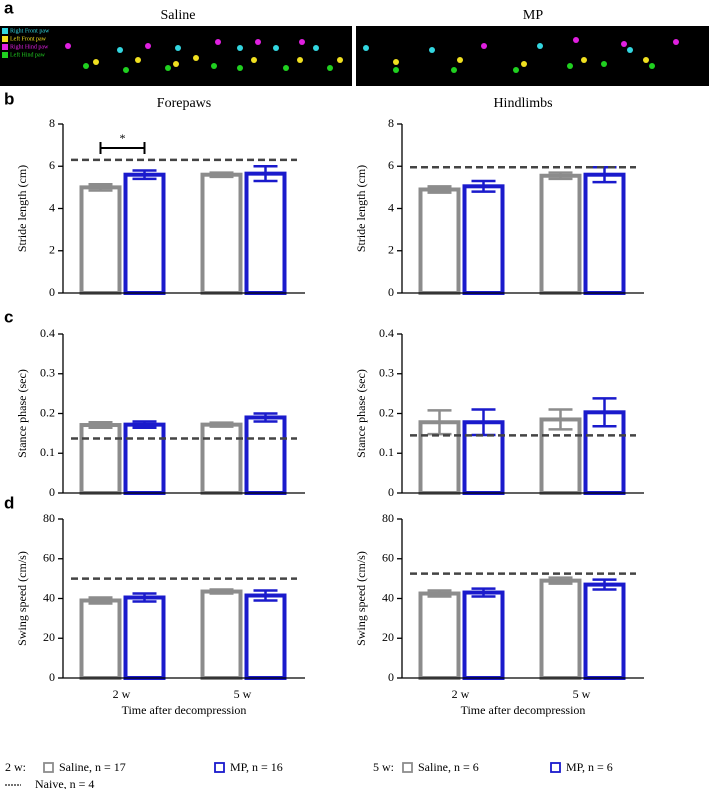  What do you see at coordinates (256, 767) in the screenshot?
I see `legend-text: MP, n = 16` at bounding box center [256, 767].